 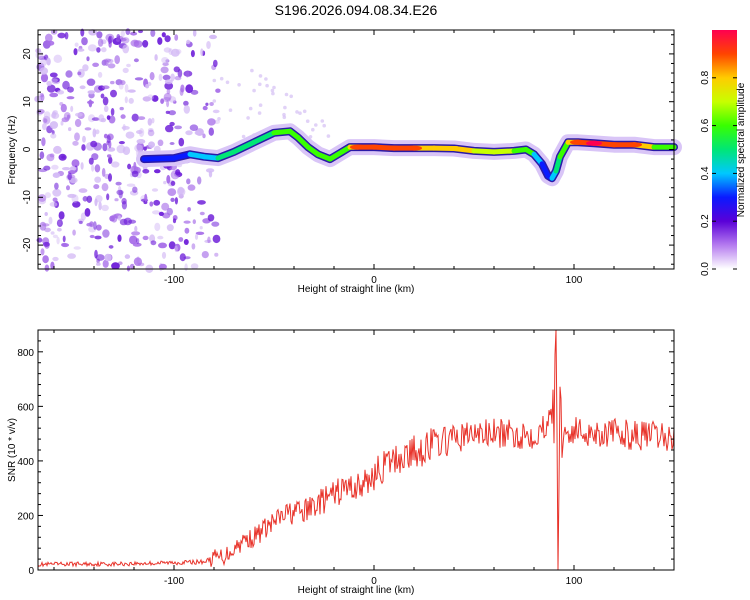 What do you see at coordinates (174, 280) in the screenshot?
I see `spectrogram-x-tick-label: -100` at bounding box center [174, 280].